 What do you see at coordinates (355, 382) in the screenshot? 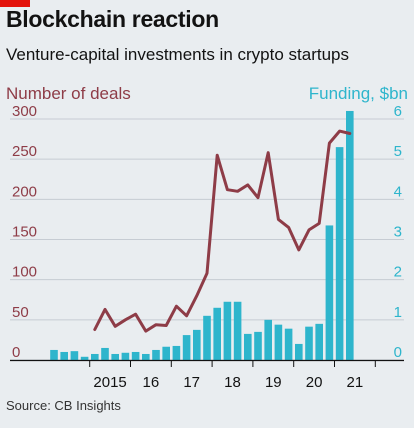
I see `x-tick-label: 21` at bounding box center [355, 382].